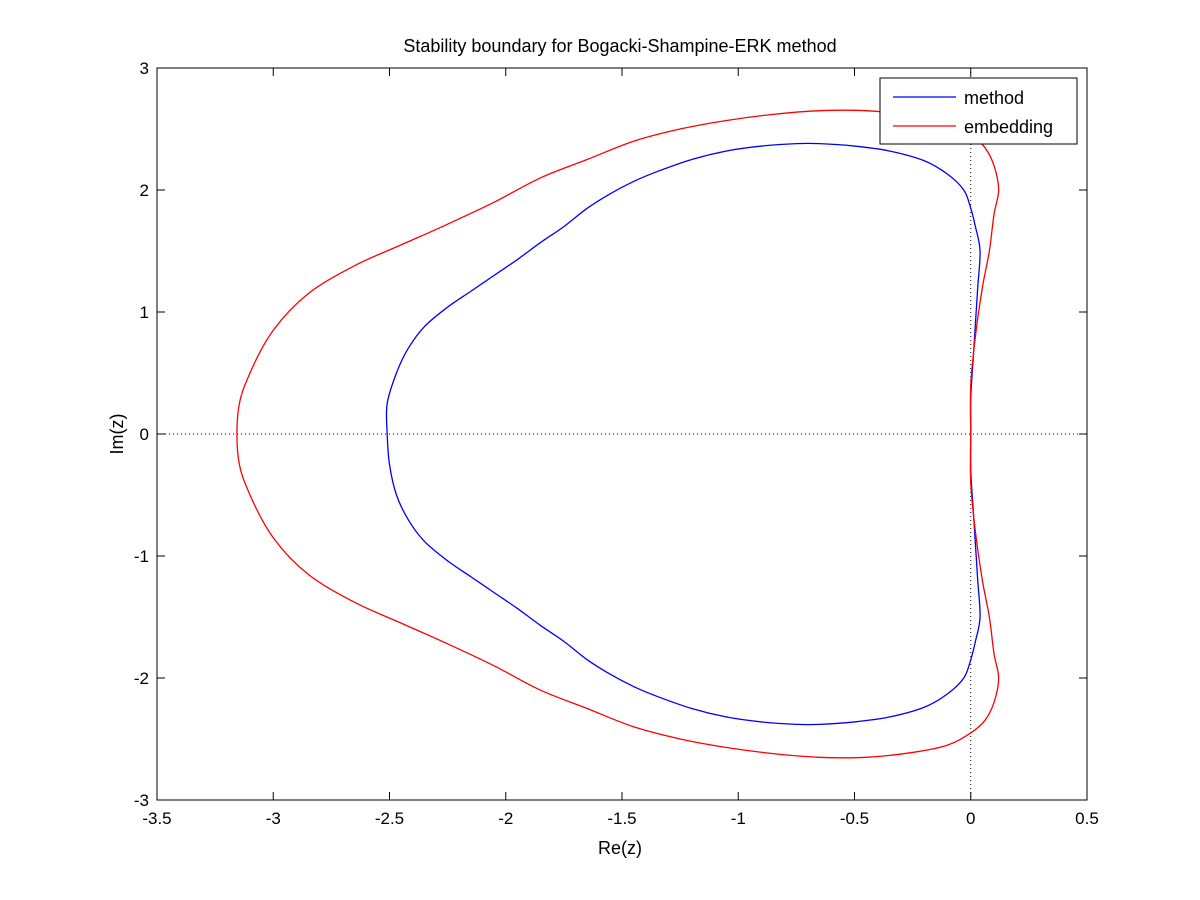 This screenshot has width=1200, height=900. Describe the element at coordinates (117, 434) in the screenshot. I see `y-axis-label: Im(z)` at that location.